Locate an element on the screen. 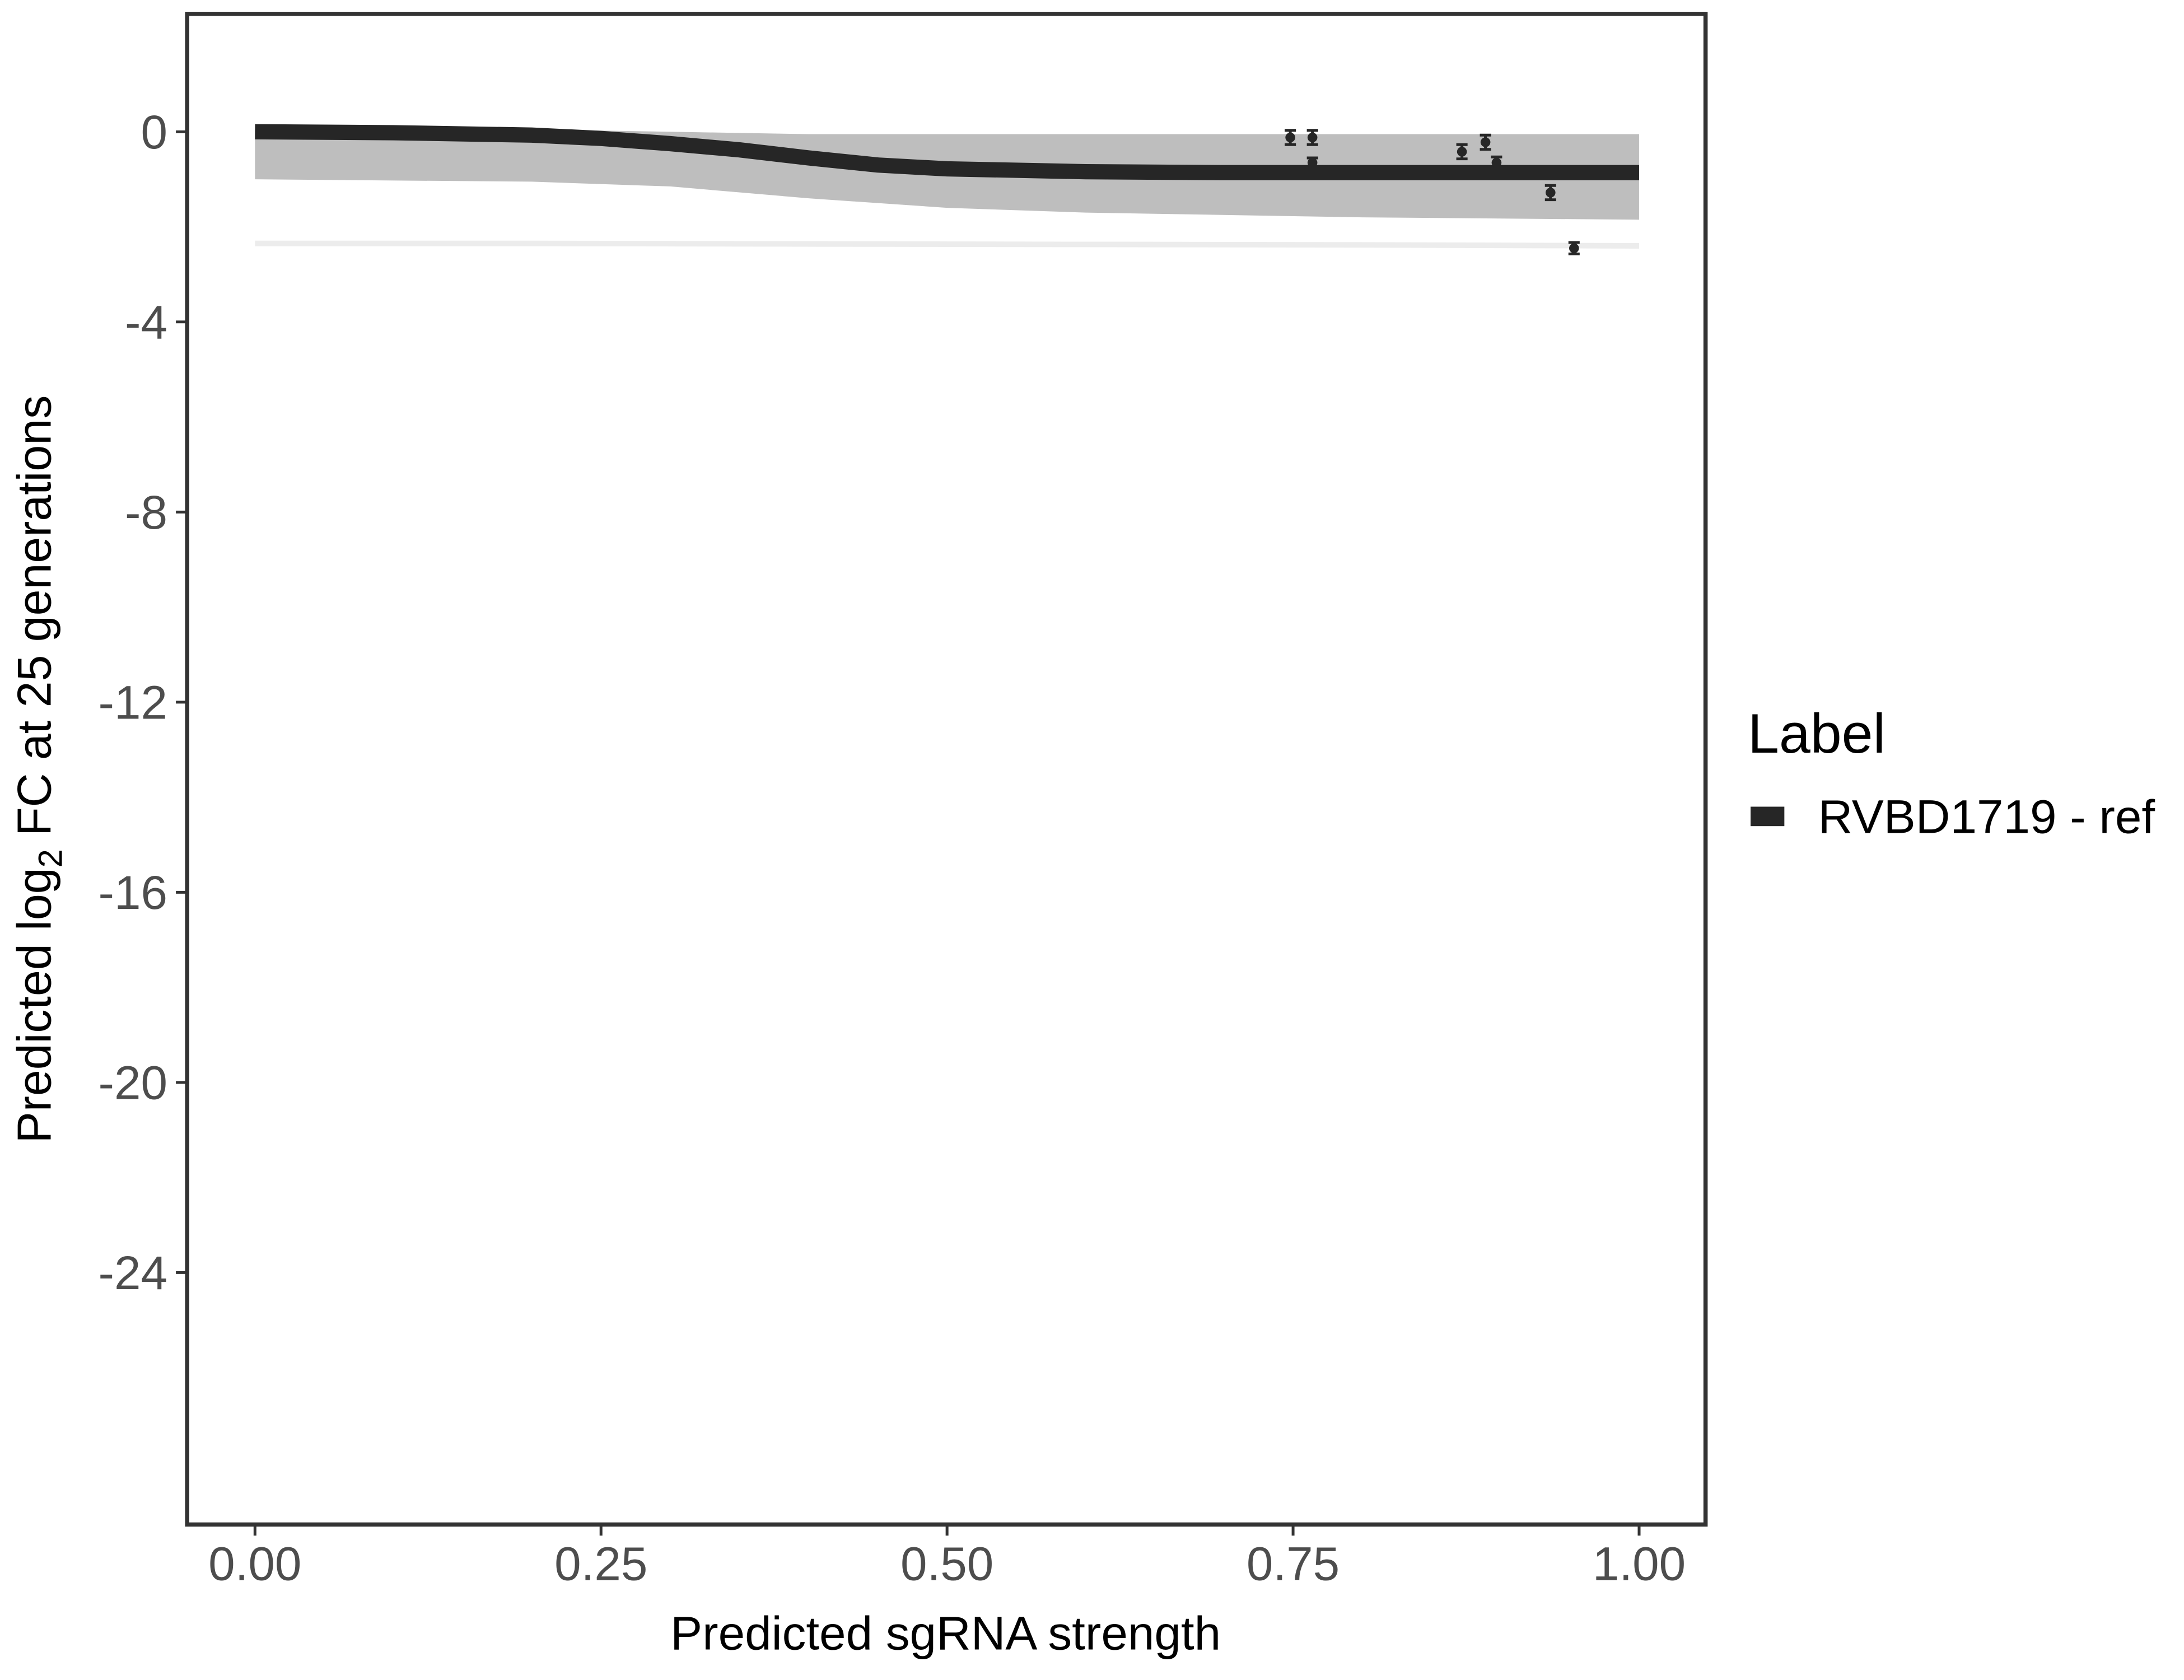  y-tick-label: -12 is located at coordinates (133, 703).